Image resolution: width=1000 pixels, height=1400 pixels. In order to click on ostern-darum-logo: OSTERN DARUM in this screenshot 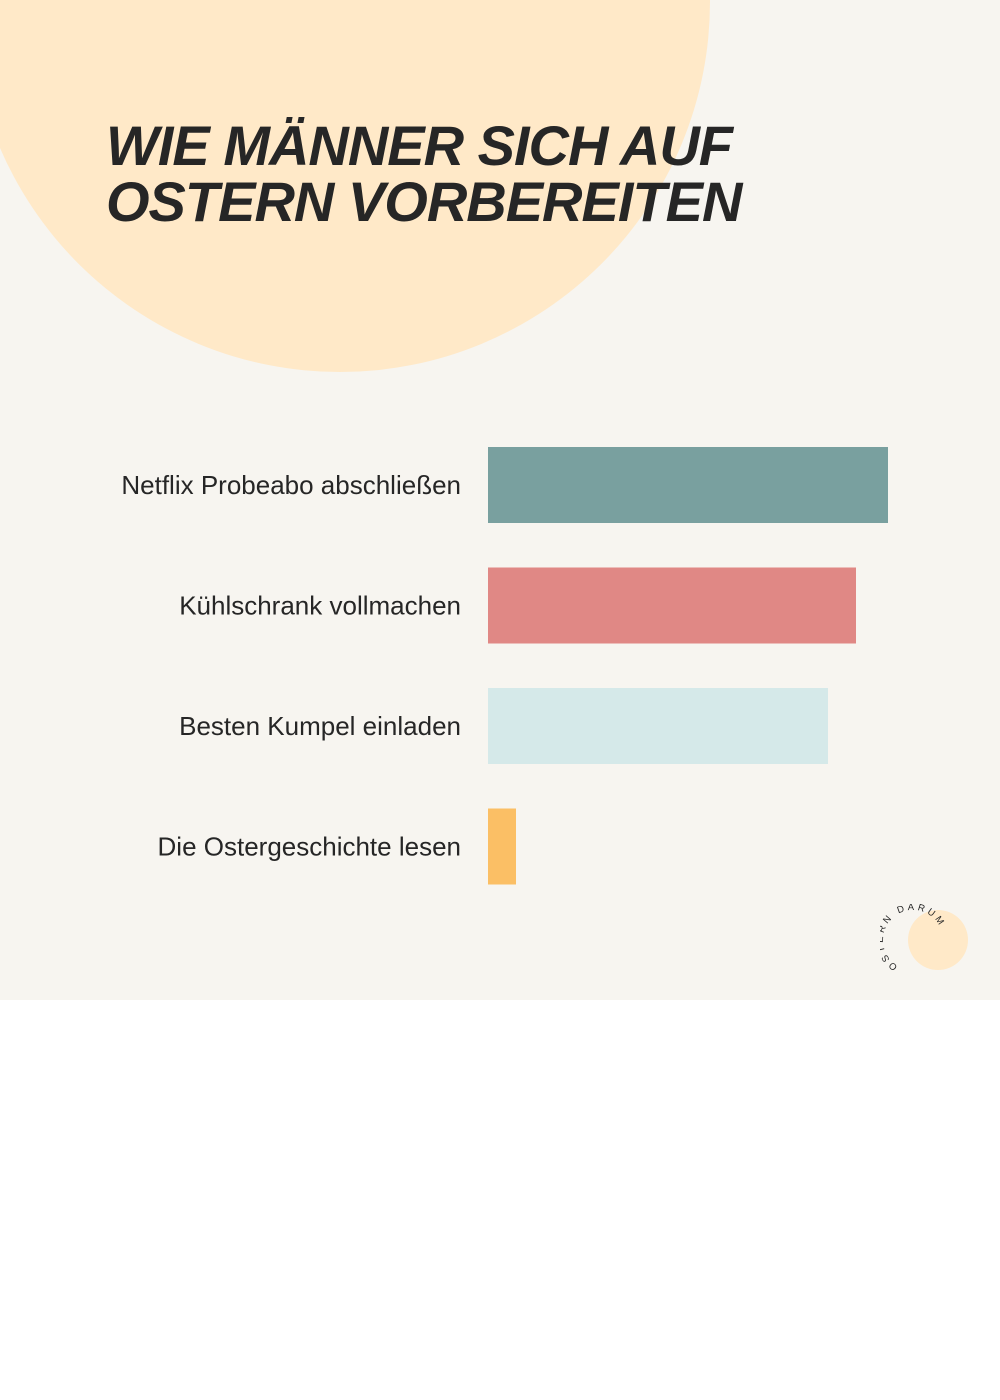, I will do `click(927, 940)`.